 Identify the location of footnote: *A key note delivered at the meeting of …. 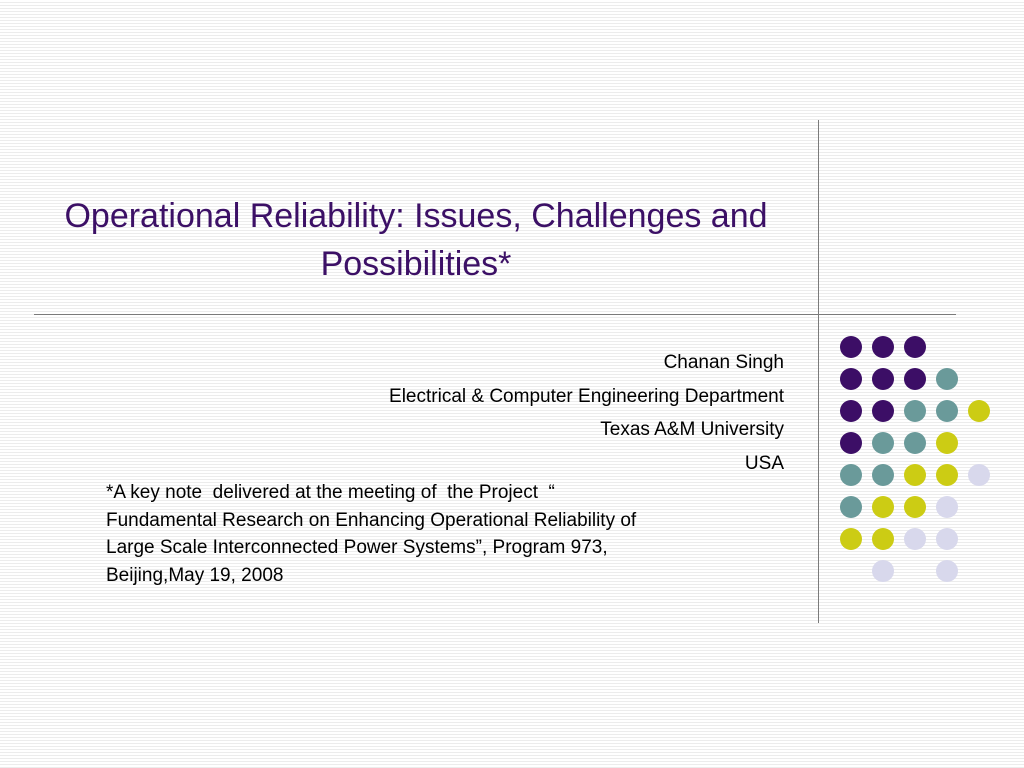
(371, 534).